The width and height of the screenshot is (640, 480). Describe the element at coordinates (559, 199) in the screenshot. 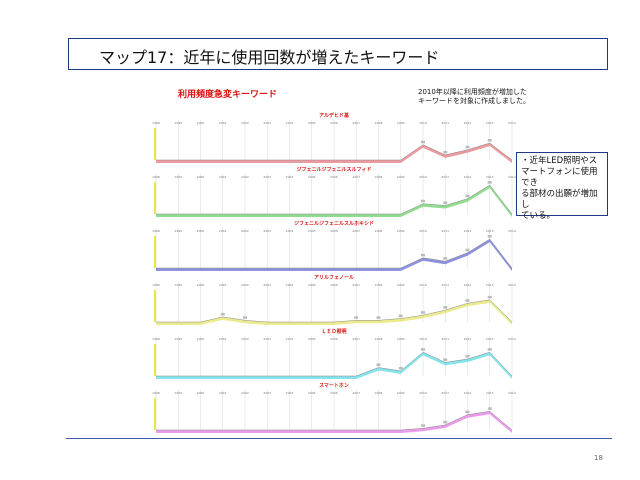

I see `callout-line: る部材の出願が増加し` at that location.